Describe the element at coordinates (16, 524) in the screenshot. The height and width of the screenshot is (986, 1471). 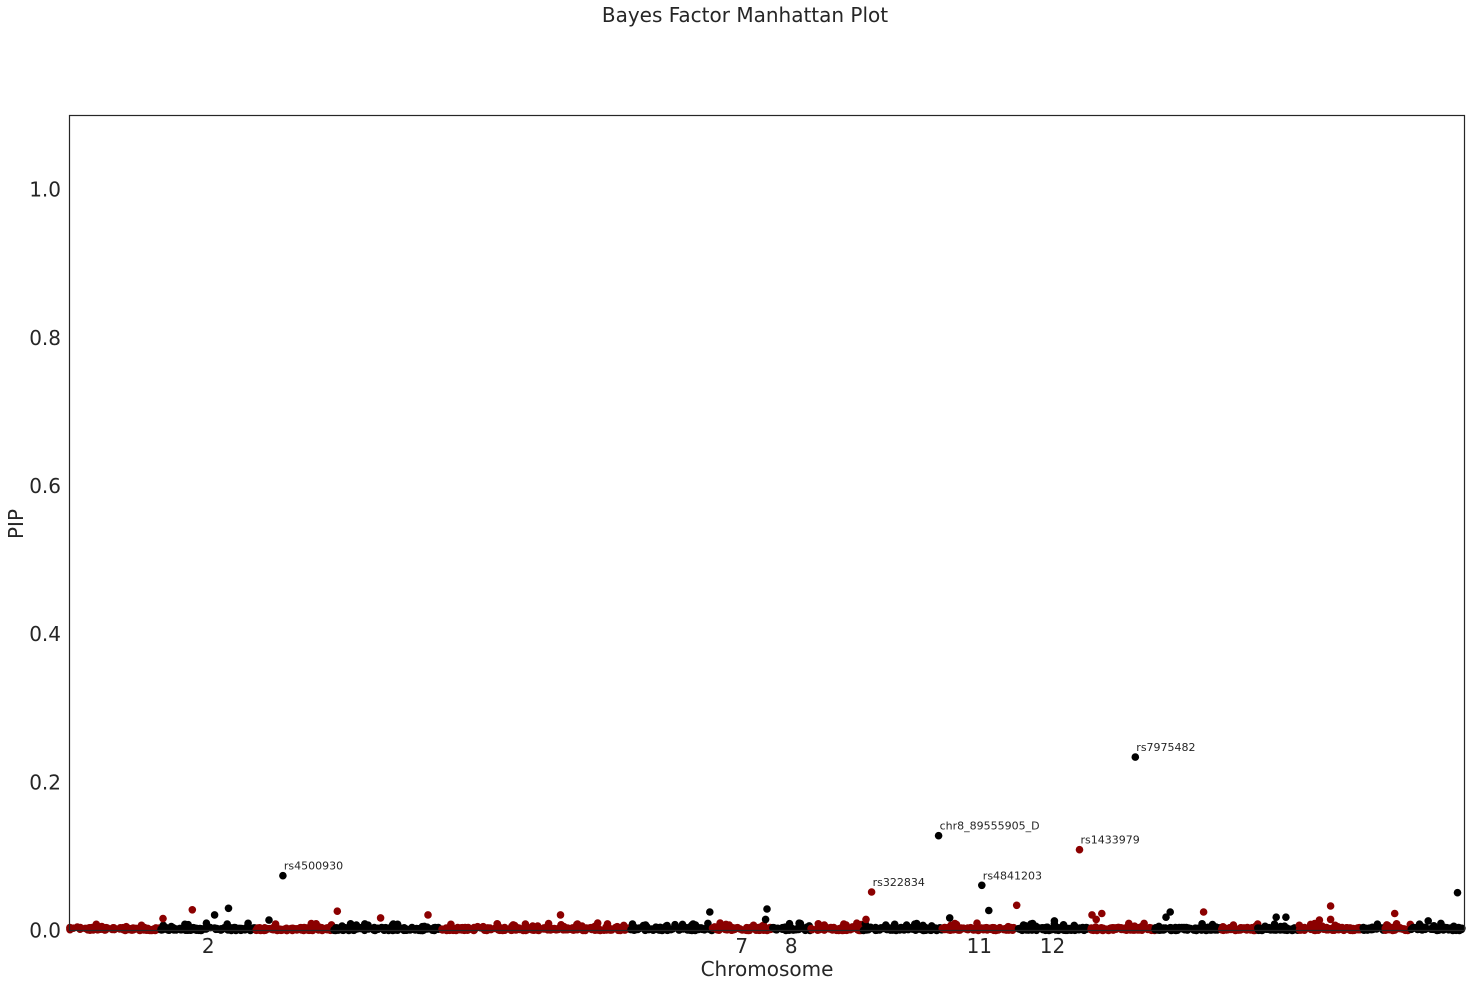
I see `y-axis-label: PIP` at that location.